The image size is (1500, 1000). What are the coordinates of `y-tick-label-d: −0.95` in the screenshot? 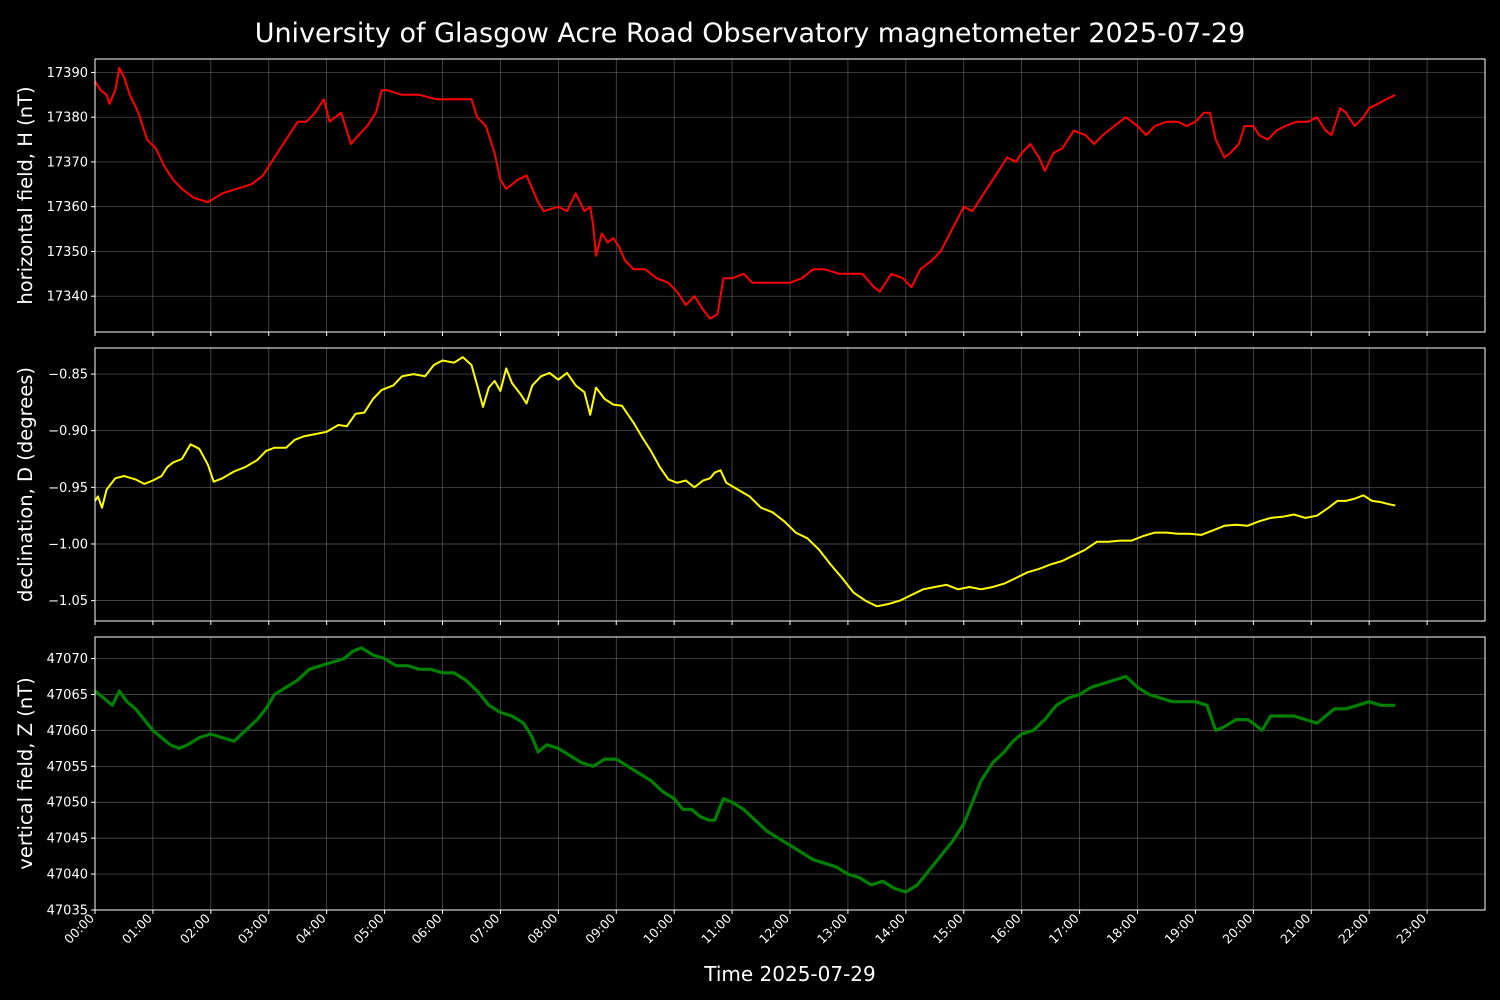 It's located at (68, 488).